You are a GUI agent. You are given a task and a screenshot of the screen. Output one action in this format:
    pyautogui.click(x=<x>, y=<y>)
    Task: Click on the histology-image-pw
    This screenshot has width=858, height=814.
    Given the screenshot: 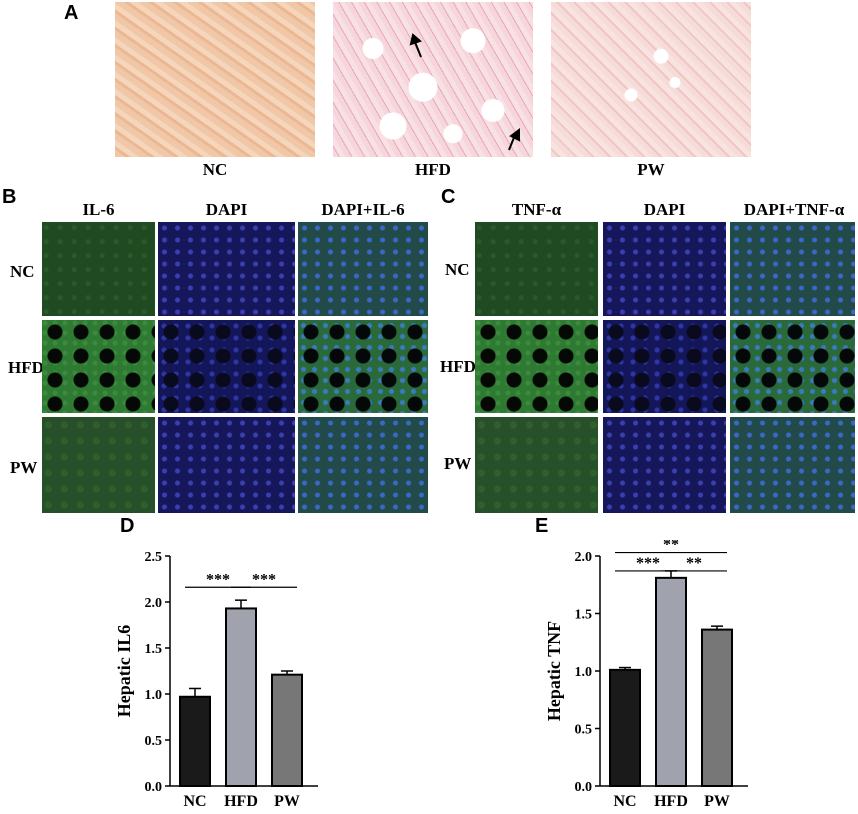 What is the action you would take?
    pyautogui.click(x=651, y=79)
    